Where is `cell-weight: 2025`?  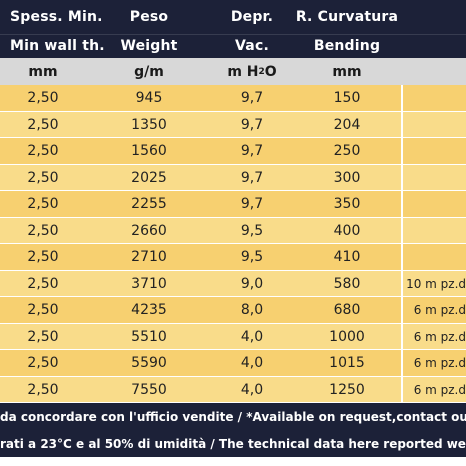 cell-weight: 2025 is located at coordinates (149, 178).